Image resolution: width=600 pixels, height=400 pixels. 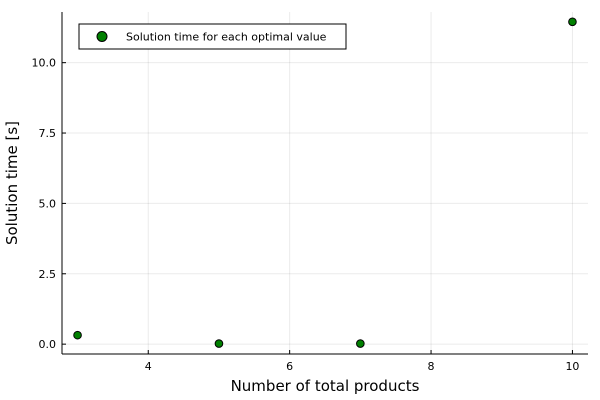 I want to click on y-tick-label: 7.5, so click(x=48, y=133).